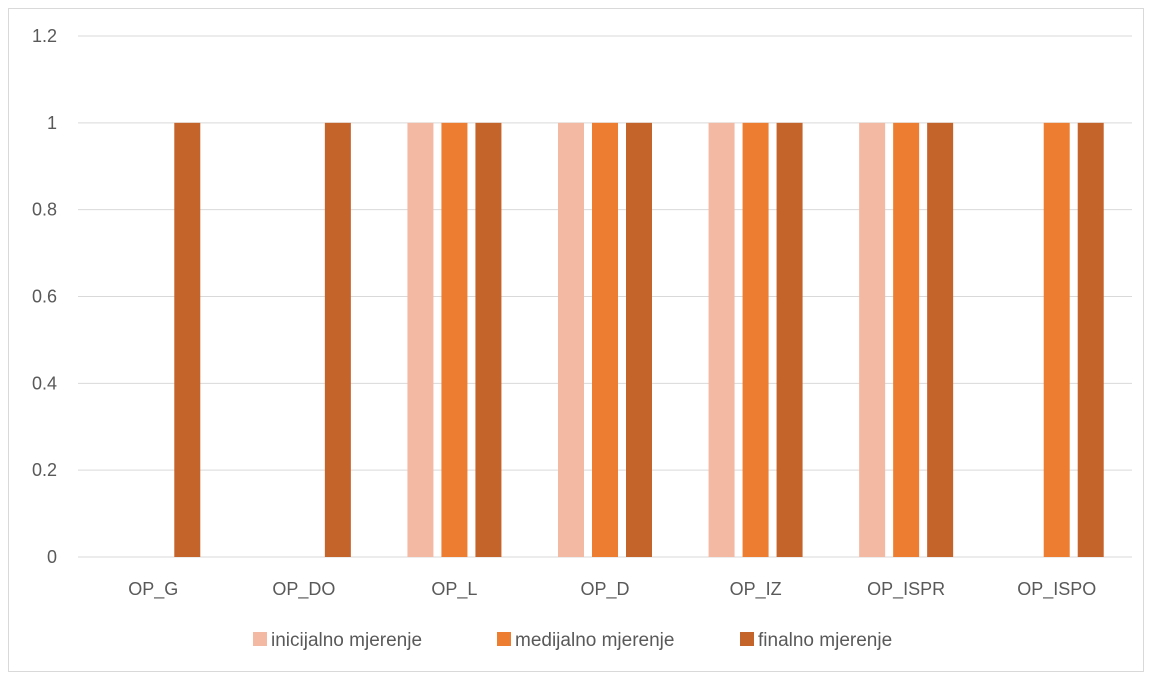 The image size is (1154, 674). What do you see at coordinates (303, 589) in the screenshot?
I see `x-tick-label: OP_DO` at bounding box center [303, 589].